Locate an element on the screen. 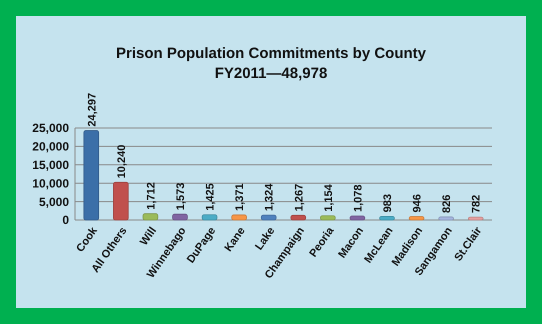 The height and width of the screenshot is (324, 542). data-label: 1,712 is located at coordinates (151, 196).